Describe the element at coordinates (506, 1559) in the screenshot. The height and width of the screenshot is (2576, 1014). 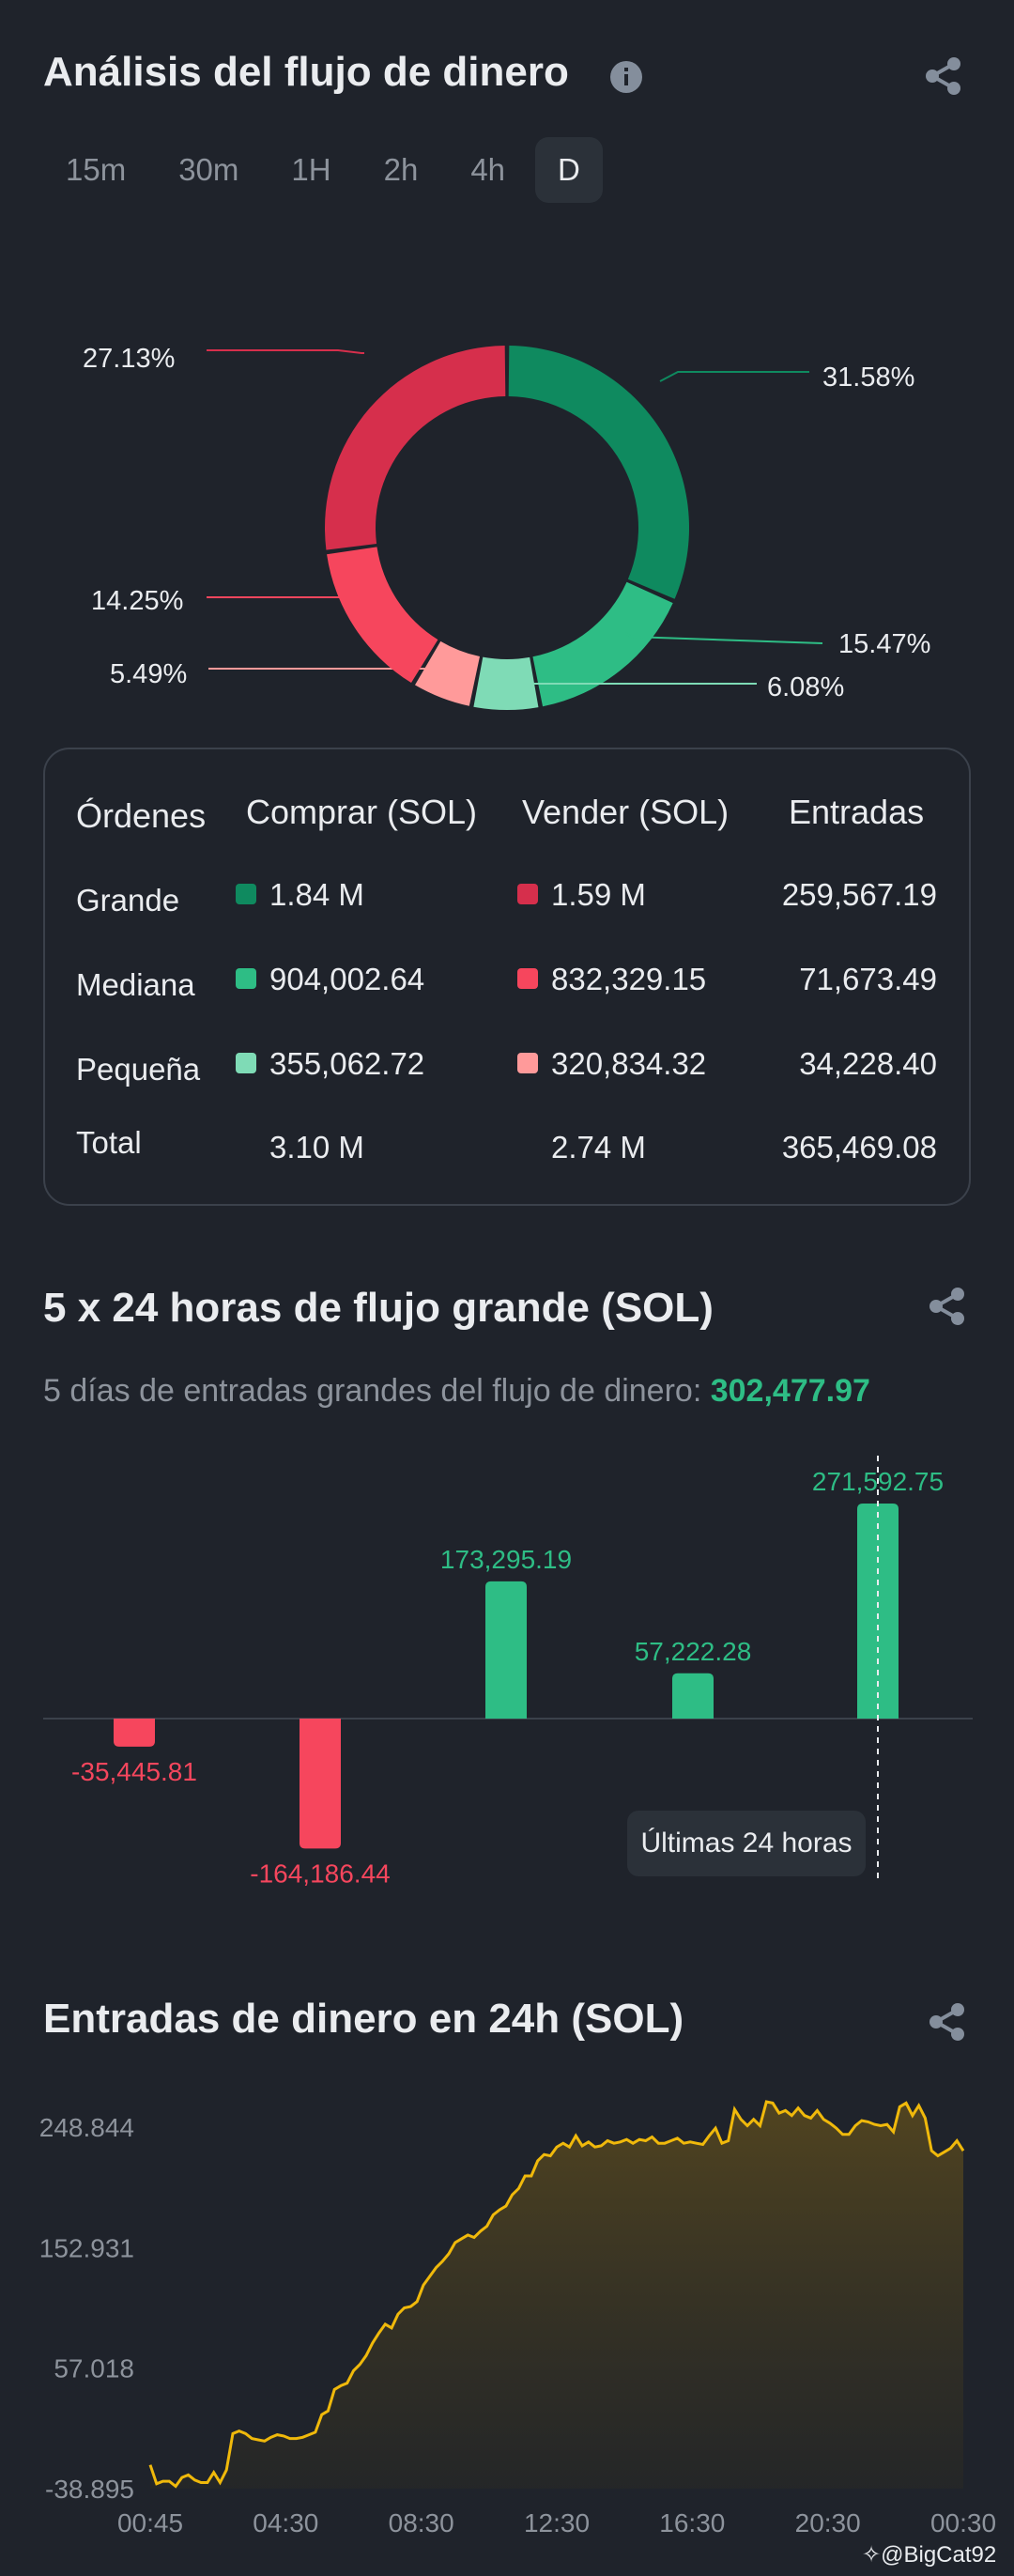
I see `bar-value-label: 173,295.19` at that location.